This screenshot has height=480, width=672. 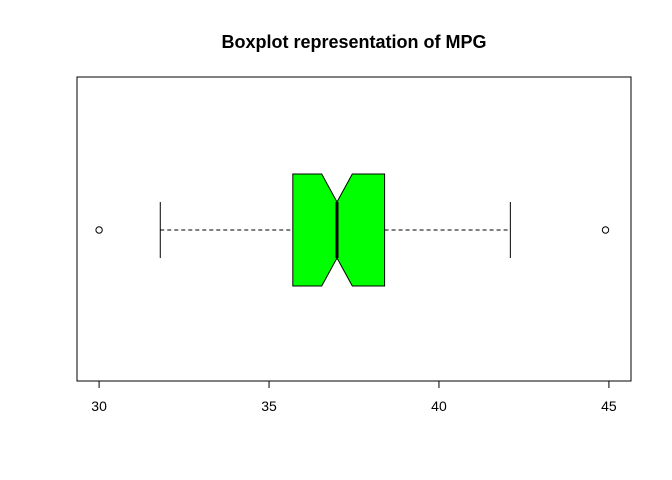 I want to click on notched-box, so click(x=339, y=230).